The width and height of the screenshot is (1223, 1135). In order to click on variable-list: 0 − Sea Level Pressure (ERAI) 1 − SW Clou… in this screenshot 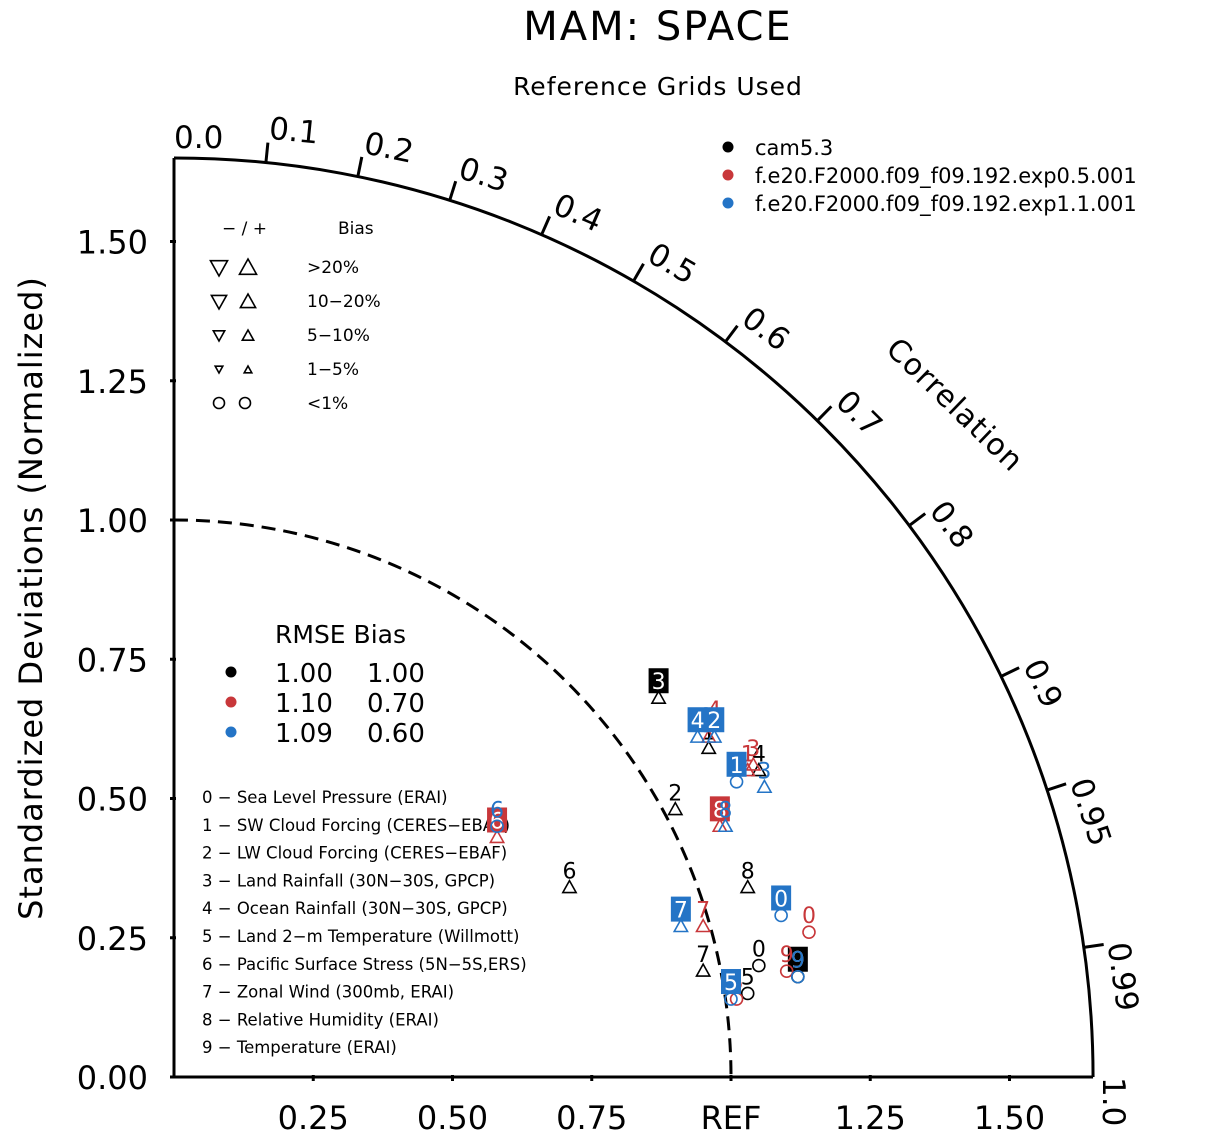, I will do `click(364, 922)`.